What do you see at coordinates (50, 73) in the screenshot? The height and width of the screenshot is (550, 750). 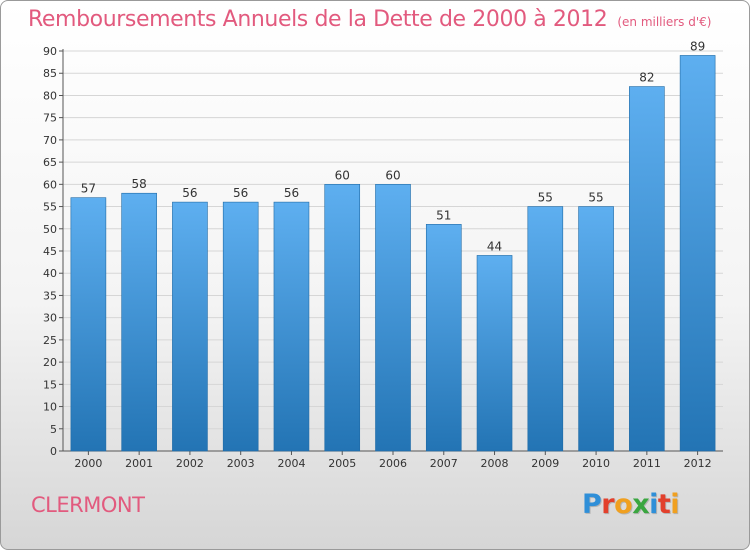 I see `y-tick-label: 85` at bounding box center [50, 73].